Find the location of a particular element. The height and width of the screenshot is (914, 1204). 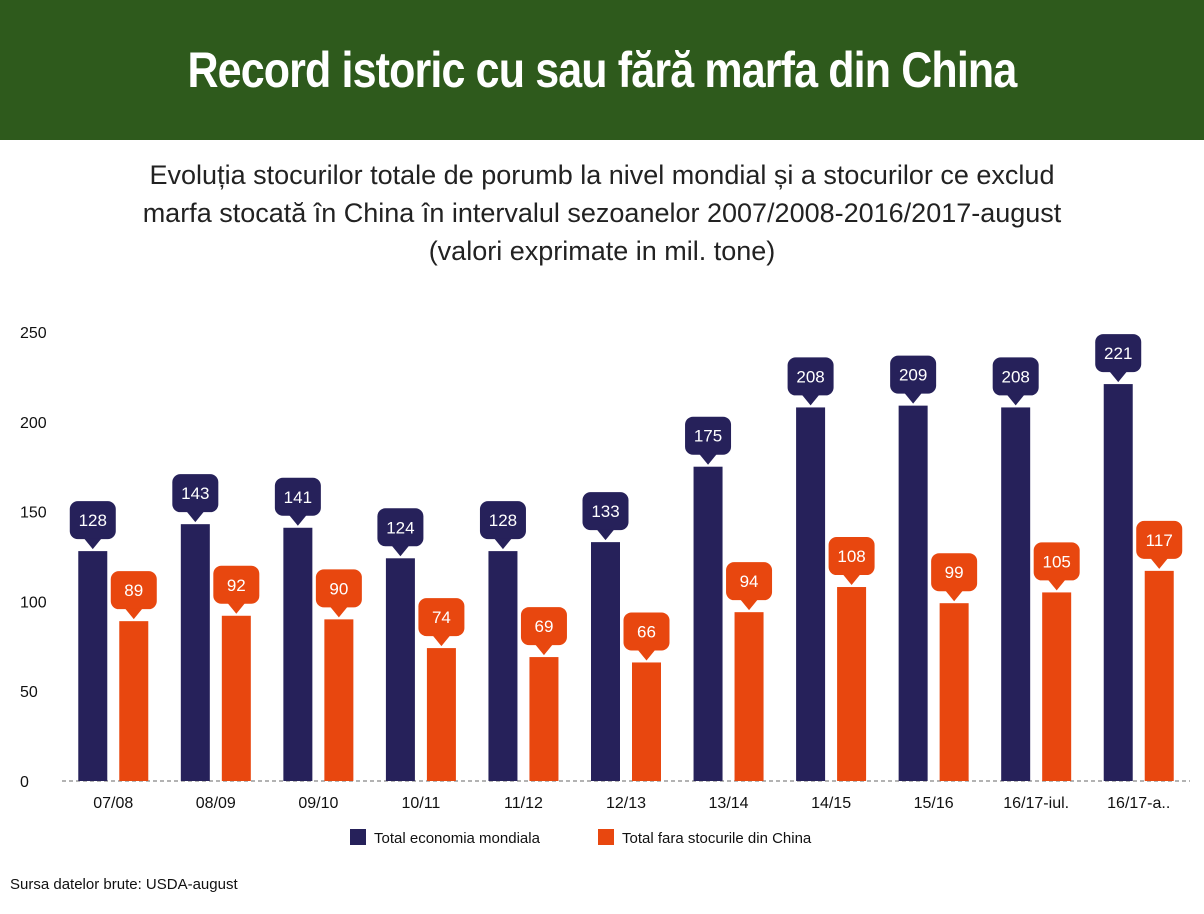

data-label-total: 133 is located at coordinates (605, 511).